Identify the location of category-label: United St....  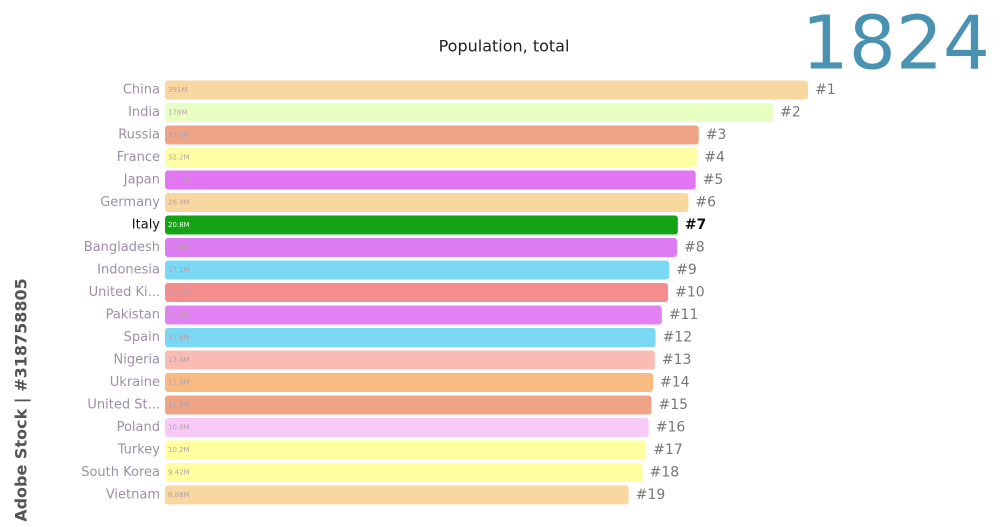
(123, 405).